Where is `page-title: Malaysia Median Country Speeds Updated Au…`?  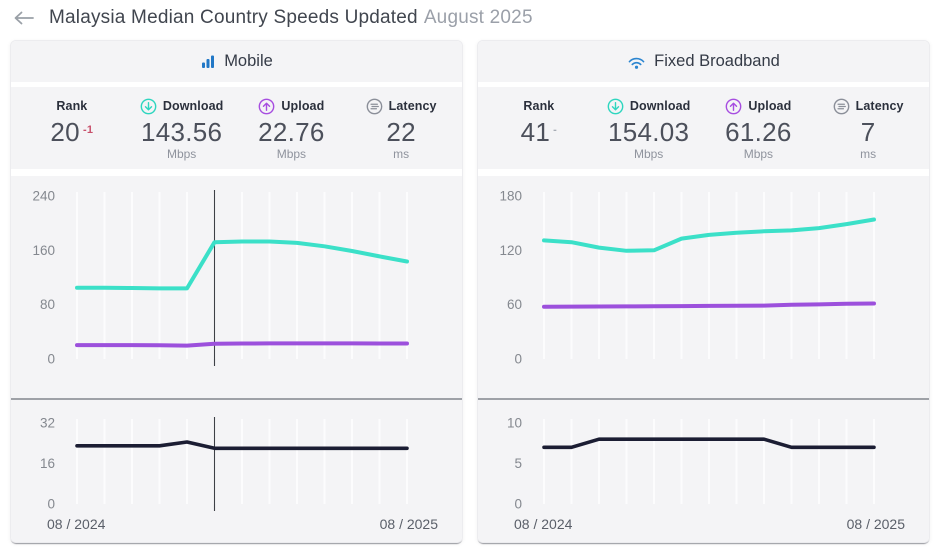
page-title: Malaysia Median Country Speeds Updated Au… is located at coordinates (291, 18).